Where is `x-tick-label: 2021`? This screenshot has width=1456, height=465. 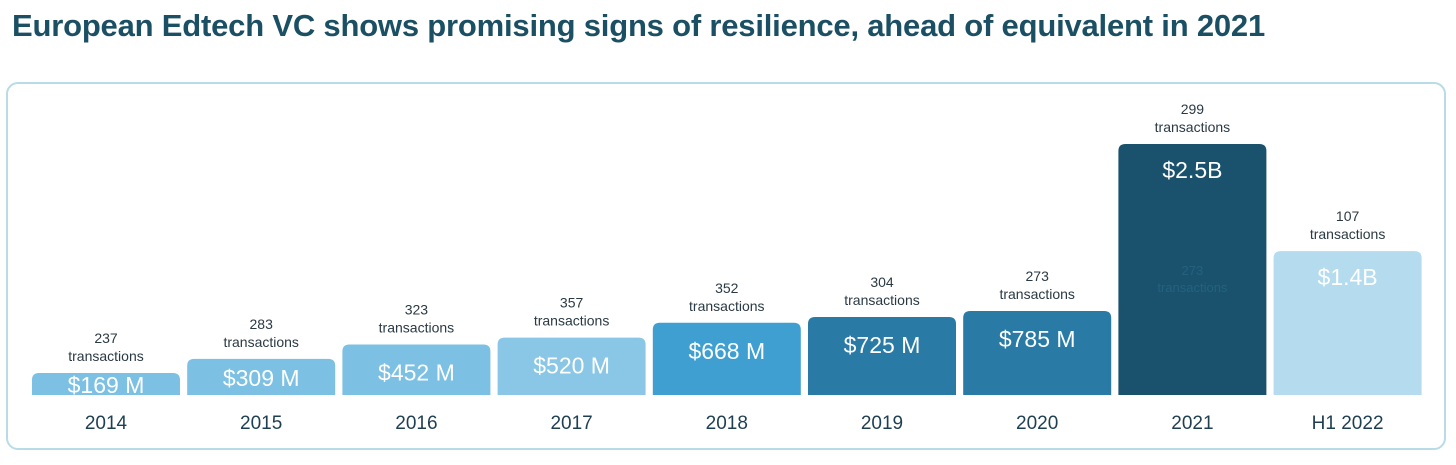
x-tick-label: 2021 is located at coordinates (1192, 423).